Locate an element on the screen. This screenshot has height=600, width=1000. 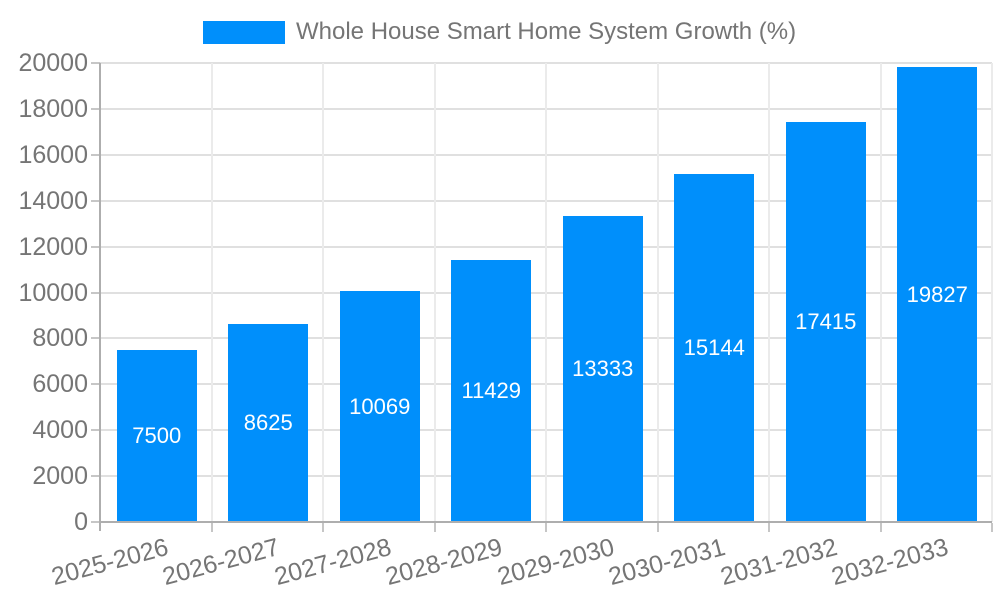
y-axis-line is located at coordinates (100, 297).